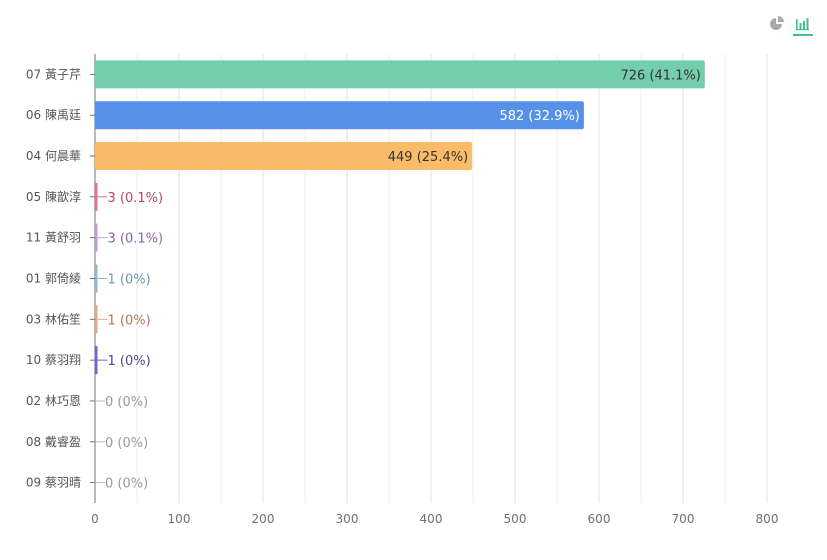  I want to click on x-tick-label: 400, so click(431, 519).